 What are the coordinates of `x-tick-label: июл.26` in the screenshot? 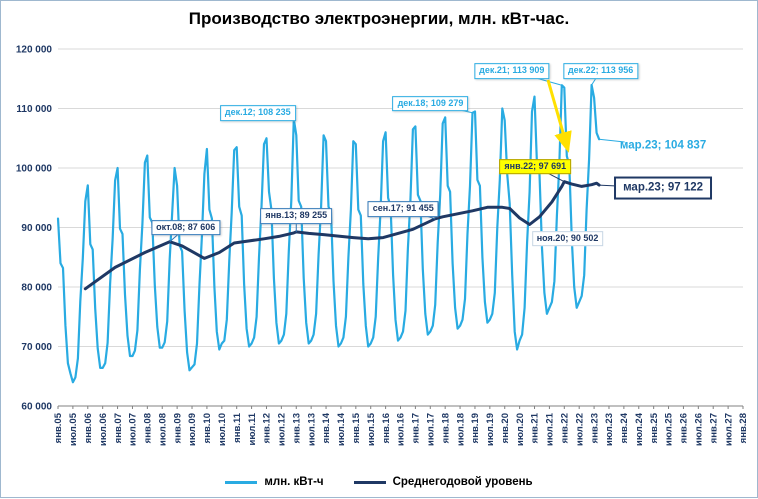 It's located at (699, 429).